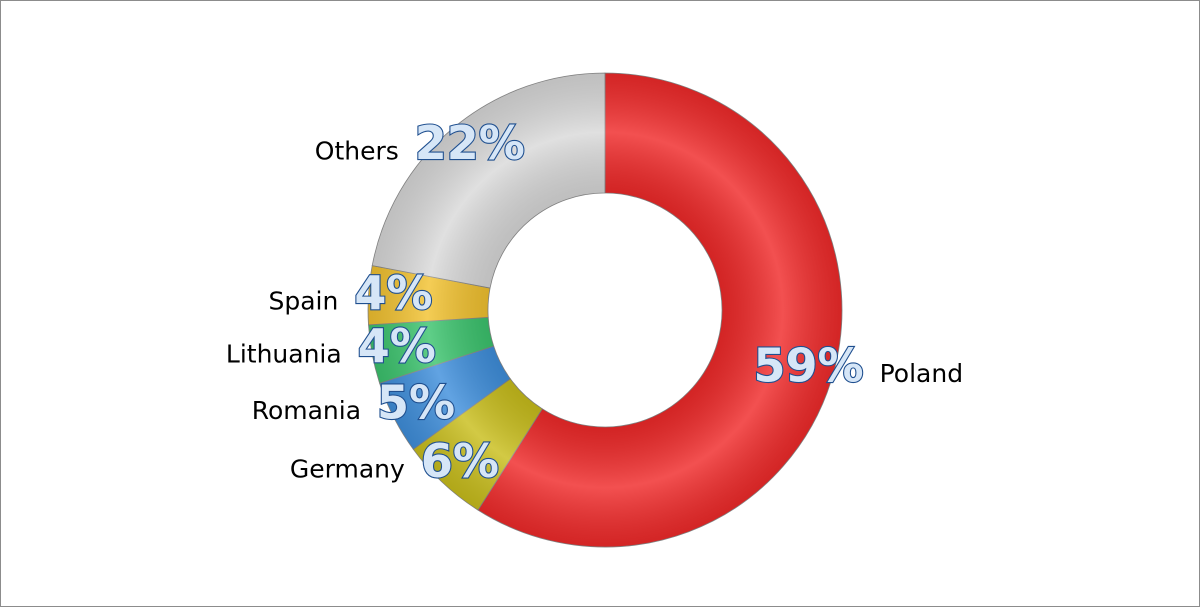 The width and height of the screenshot is (1201, 608). Describe the element at coordinates (284, 354) in the screenshot. I see `category-label: Lithuania` at that location.